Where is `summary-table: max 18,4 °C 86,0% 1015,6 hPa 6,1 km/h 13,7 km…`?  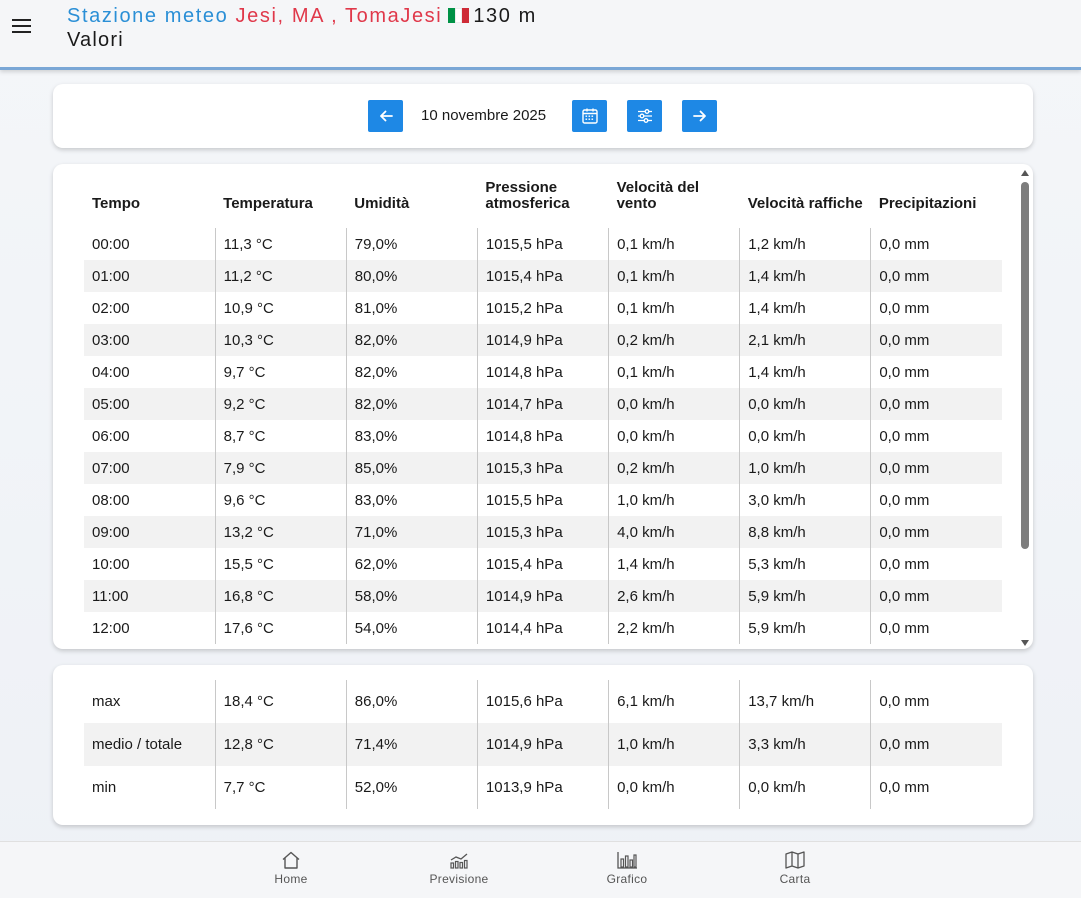 summary-table: max 18,4 °C 86,0% 1015,6 hPa 6,1 km/h 13,7 km… is located at coordinates (543, 744).